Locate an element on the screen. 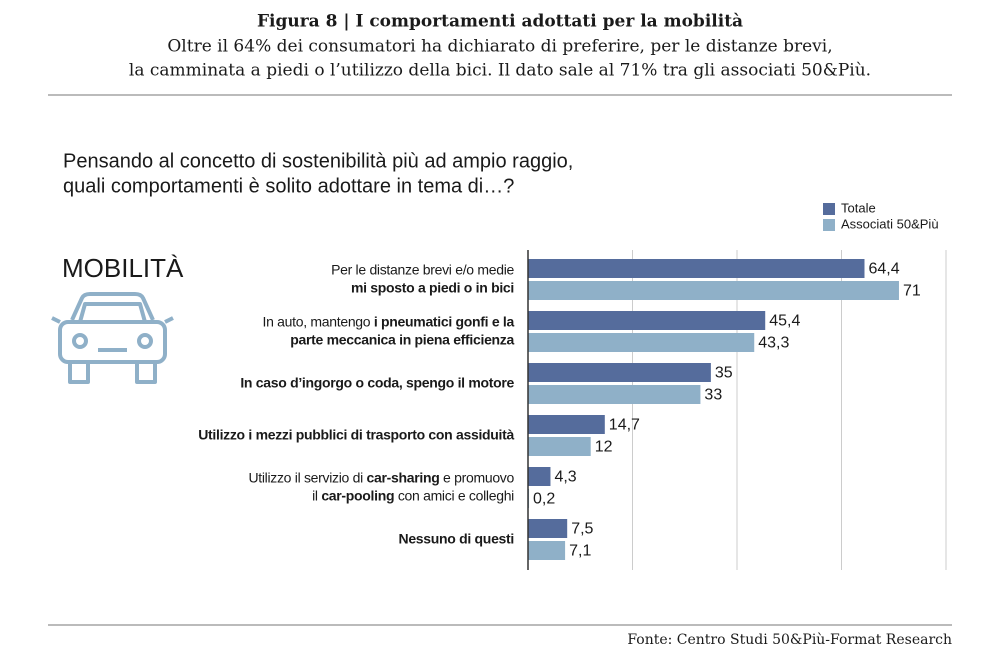 This screenshot has width=1000, height=666. label-part: Per le distanze brevi e/o medie is located at coordinates (422, 269).